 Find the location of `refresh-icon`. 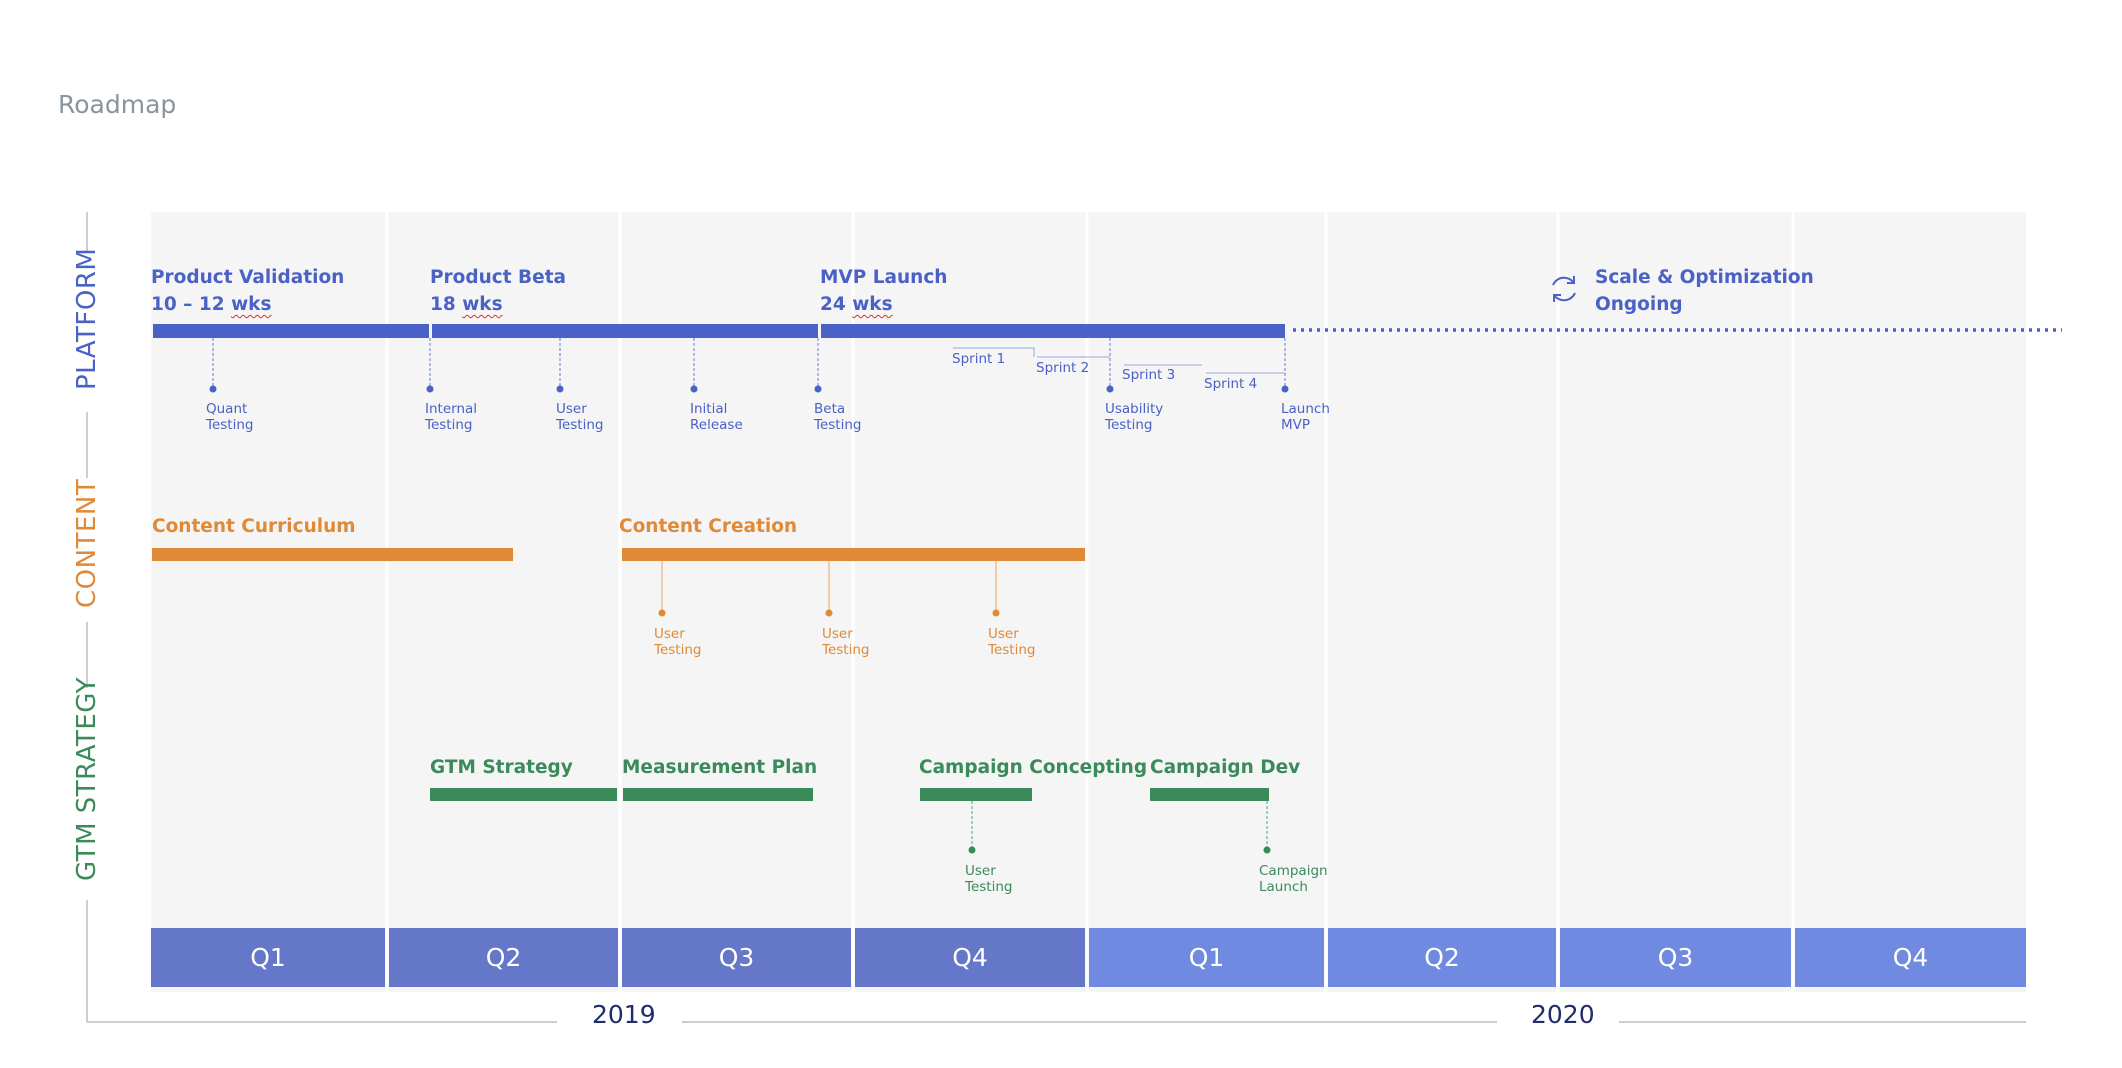

refresh-icon is located at coordinates (1564, 289).